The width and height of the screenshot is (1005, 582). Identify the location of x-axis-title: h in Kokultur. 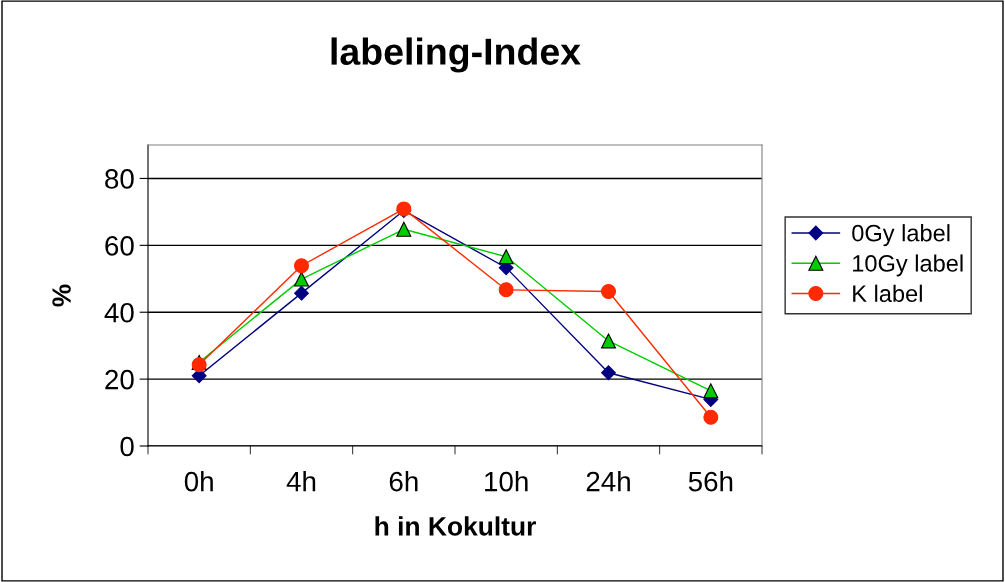
(455, 526).